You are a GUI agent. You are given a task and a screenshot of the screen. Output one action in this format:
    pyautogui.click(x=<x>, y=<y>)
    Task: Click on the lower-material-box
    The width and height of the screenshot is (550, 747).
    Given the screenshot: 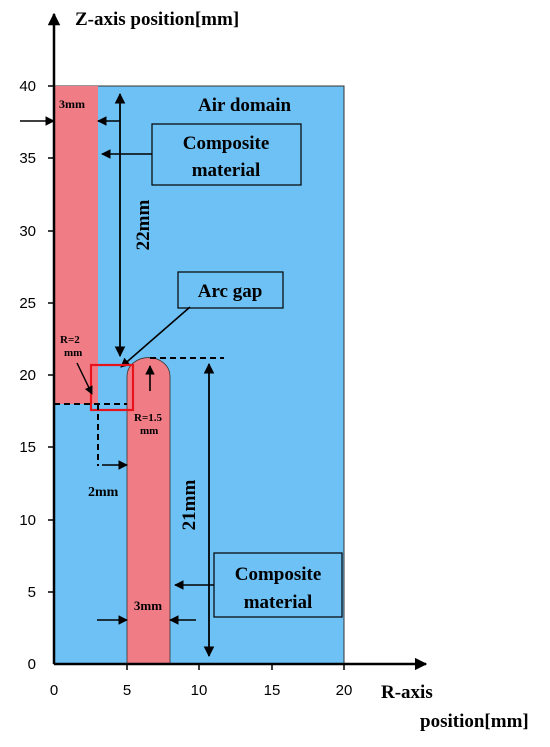 What is the action you would take?
    pyautogui.click(x=278, y=585)
    